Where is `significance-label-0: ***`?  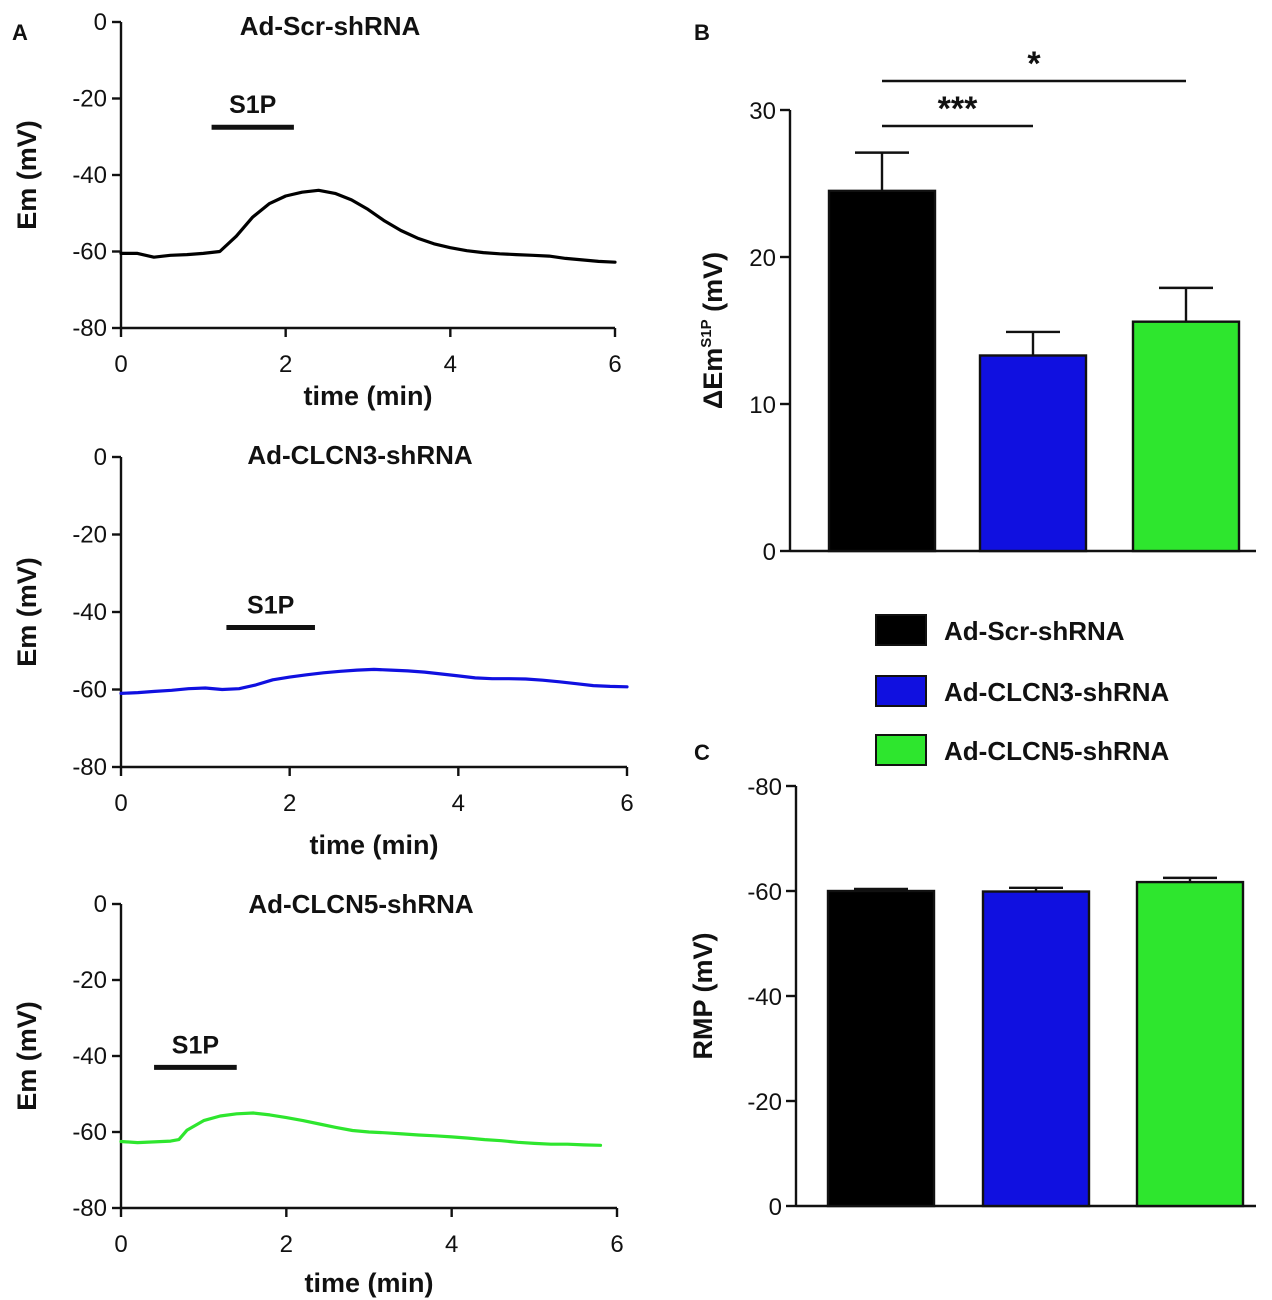
significance-label-0: *** is located at coordinates (958, 109).